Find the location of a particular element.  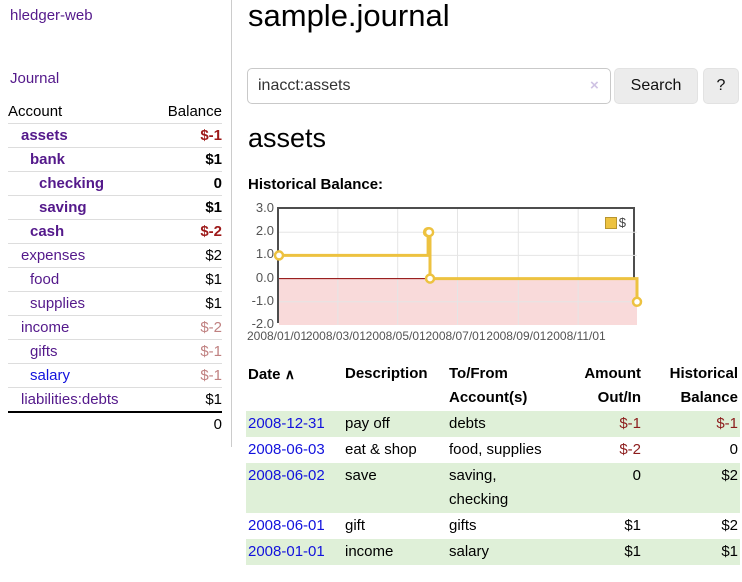

accounts-header-row: Account Balance is located at coordinates (115, 112).